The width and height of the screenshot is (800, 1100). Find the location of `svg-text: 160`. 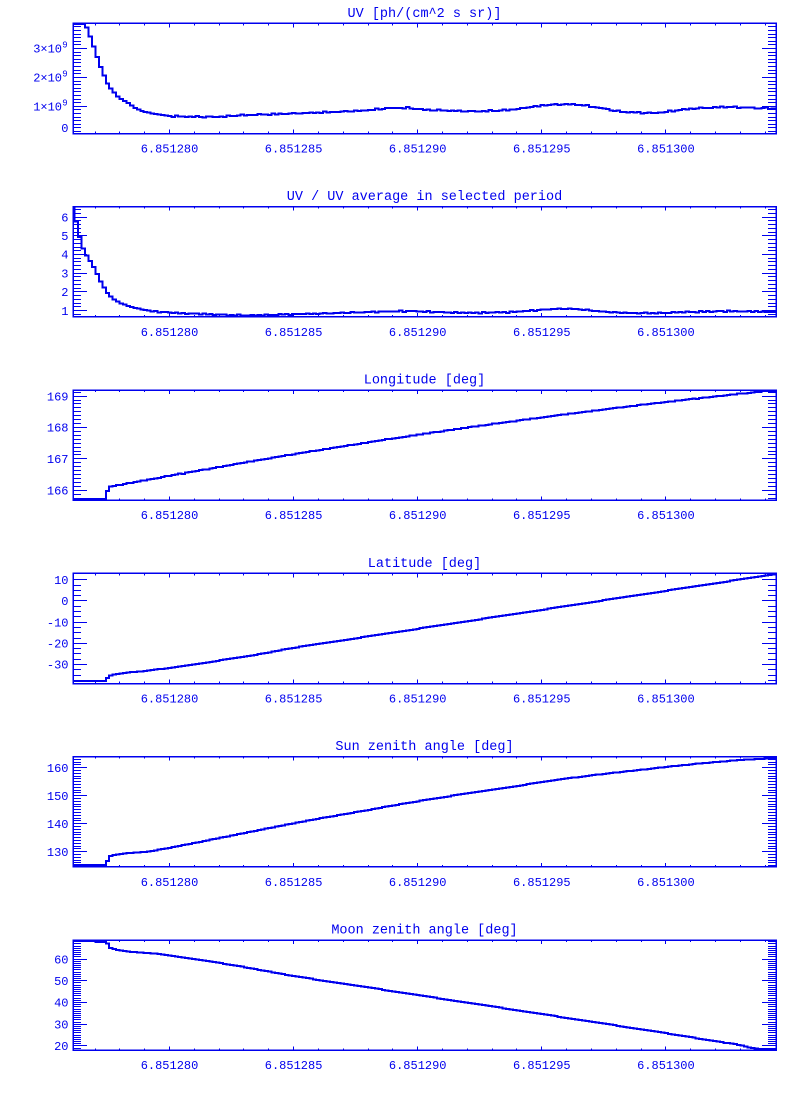

svg-text: 160 is located at coordinates (58, 769).